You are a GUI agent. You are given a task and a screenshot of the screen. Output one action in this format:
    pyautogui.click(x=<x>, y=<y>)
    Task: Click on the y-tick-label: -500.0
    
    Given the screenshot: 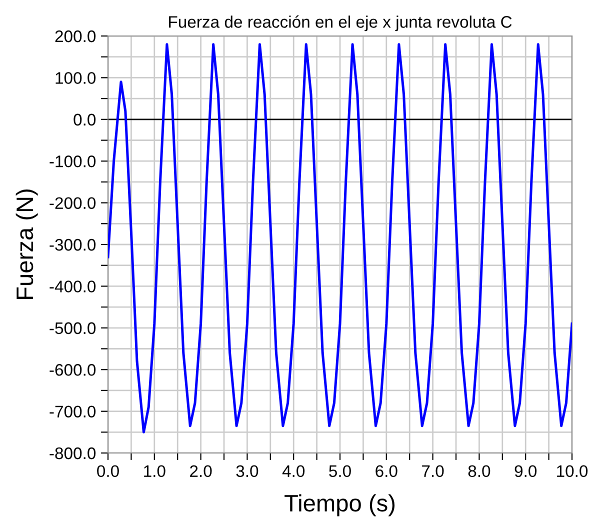 What is the action you would take?
    pyautogui.click(x=73, y=328)
    